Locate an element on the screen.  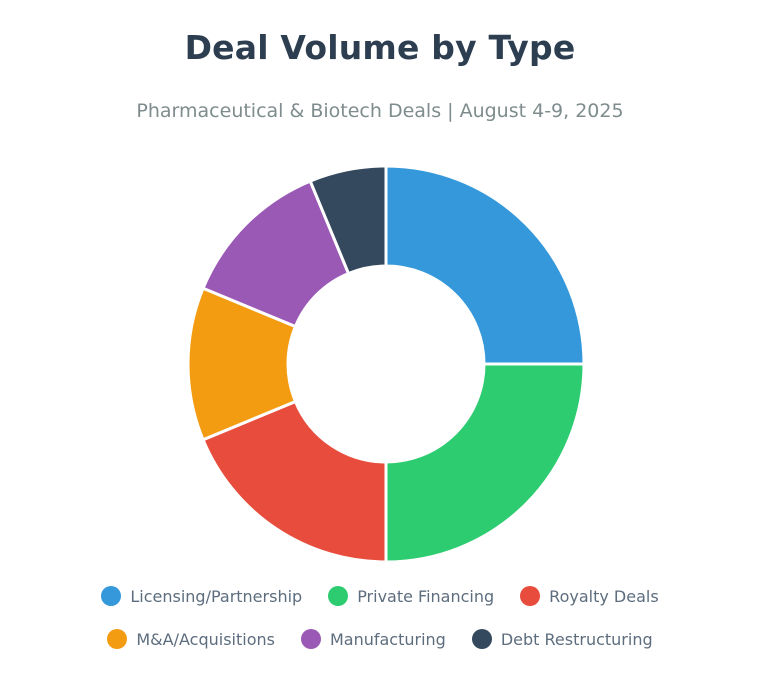
legend-item-debt: Debt Restructuring is located at coordinates (562, 639).